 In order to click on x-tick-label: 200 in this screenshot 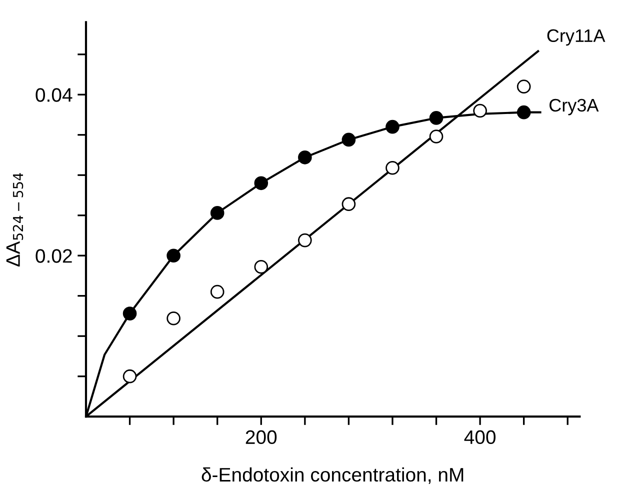, I will do `click(261, 437)`.